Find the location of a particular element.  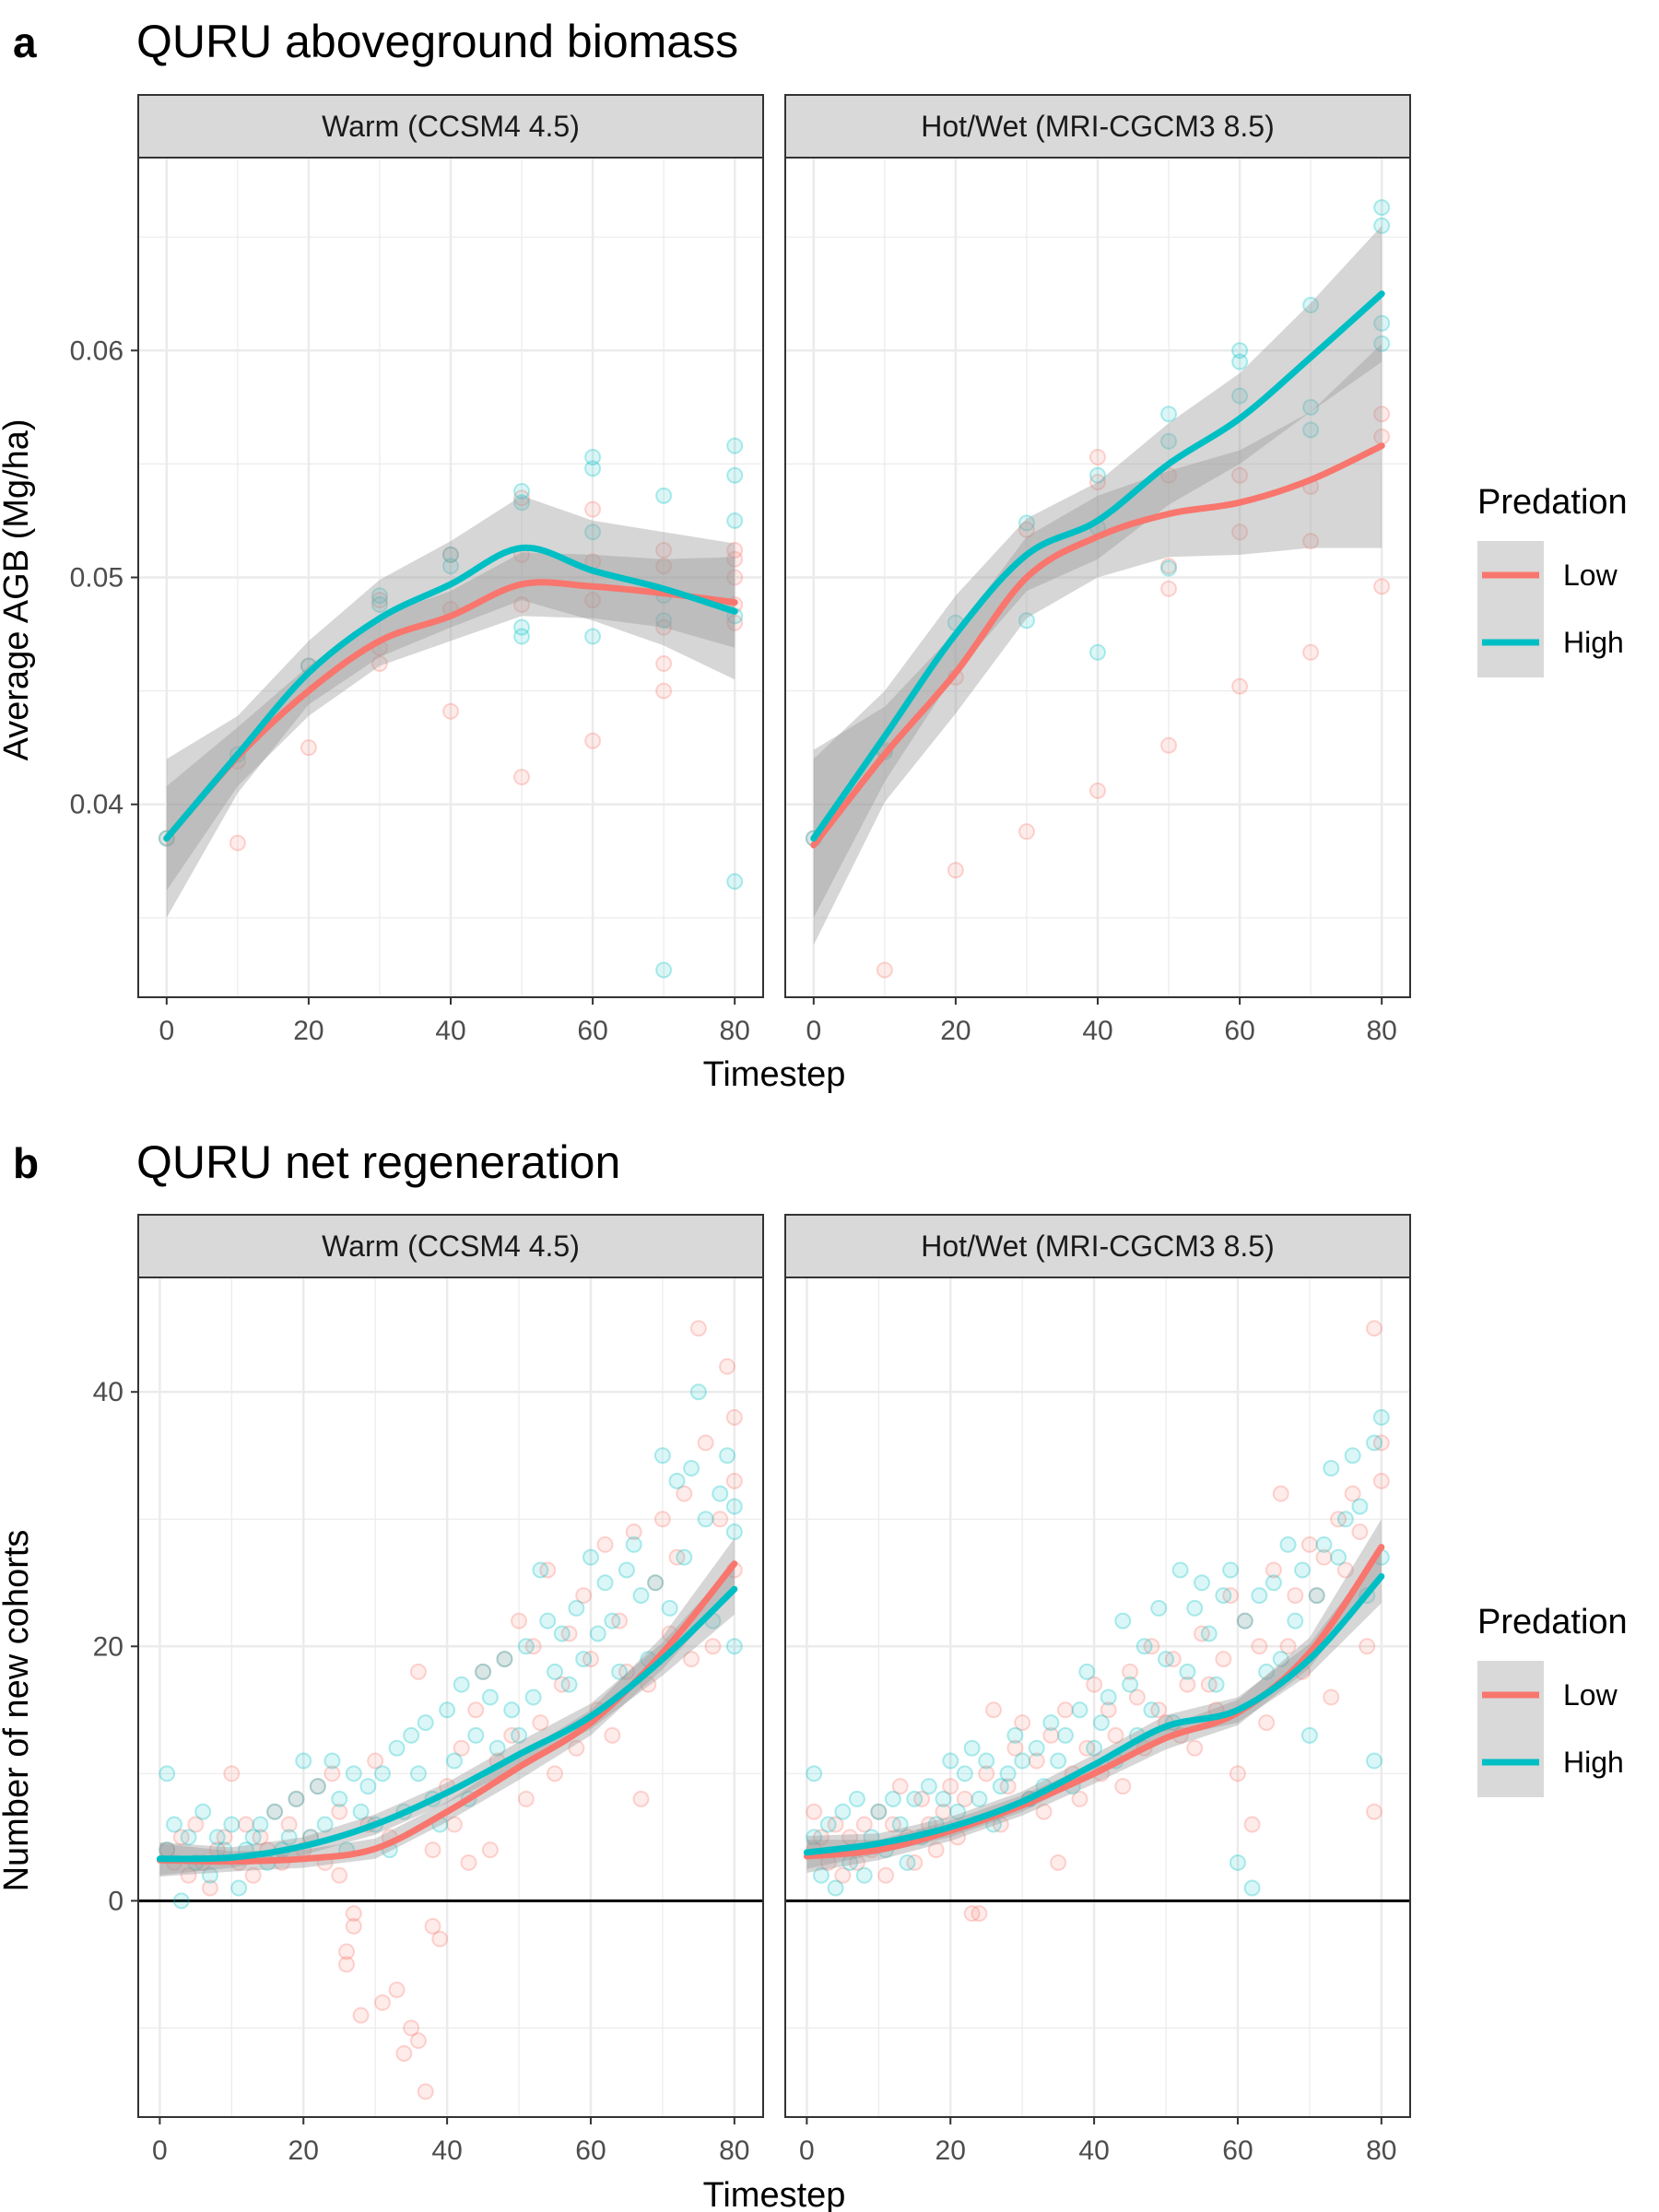

panel-a-right-strip is located at coordinates (1097, 126).